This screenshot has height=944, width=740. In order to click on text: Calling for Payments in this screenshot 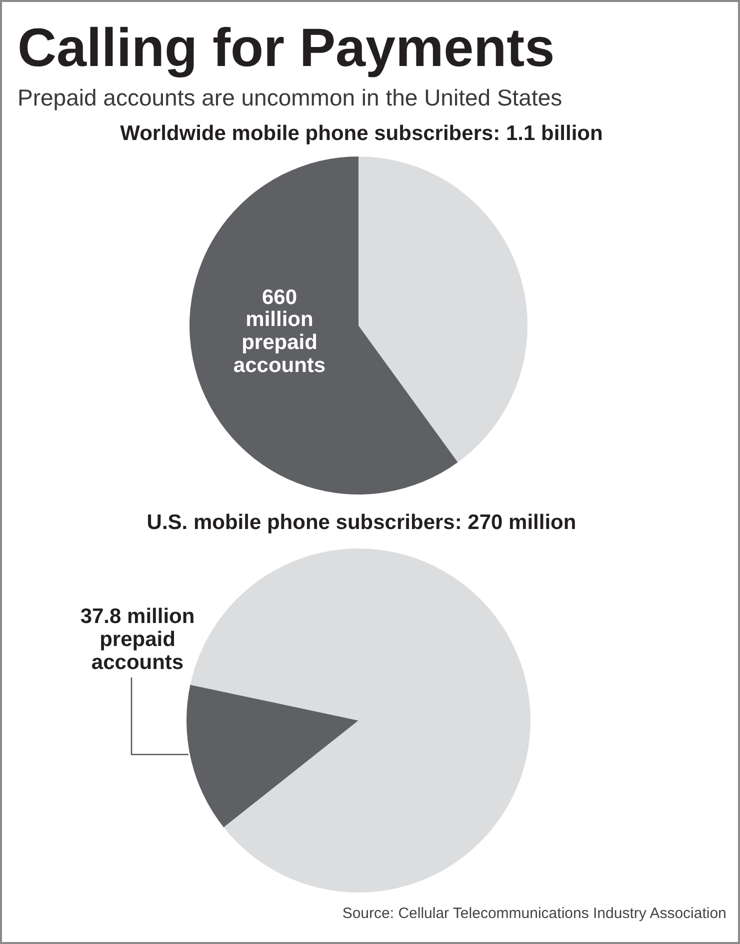, I will do `click(286, 48)`.